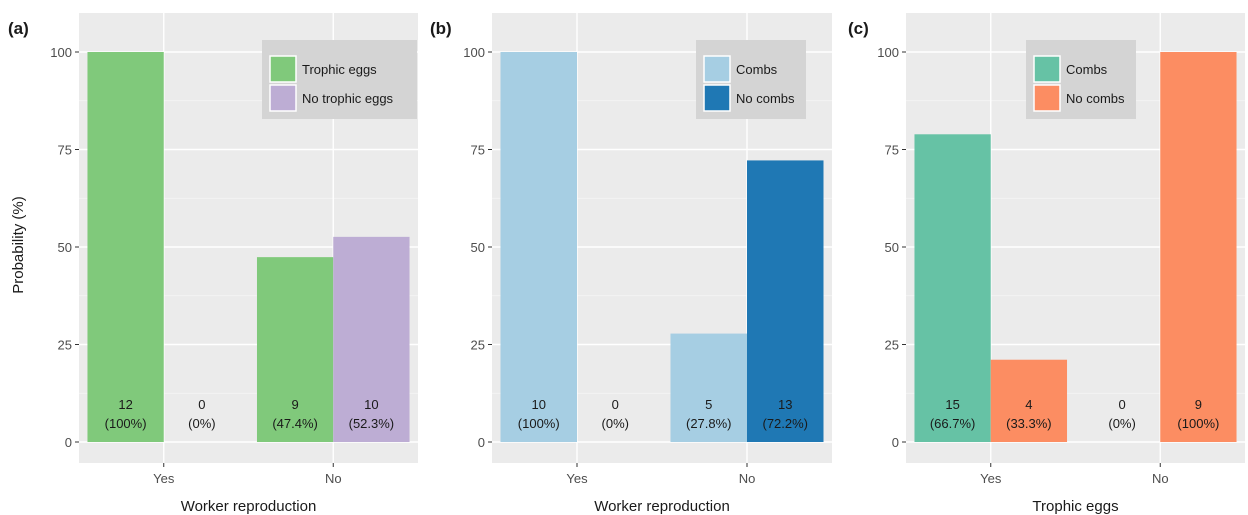 This screenshot has width=1248, height=515. Describe the element at coordinates (371, 339) in the screenshot. I see `bar-no-trophic-eggs-no` at that location.